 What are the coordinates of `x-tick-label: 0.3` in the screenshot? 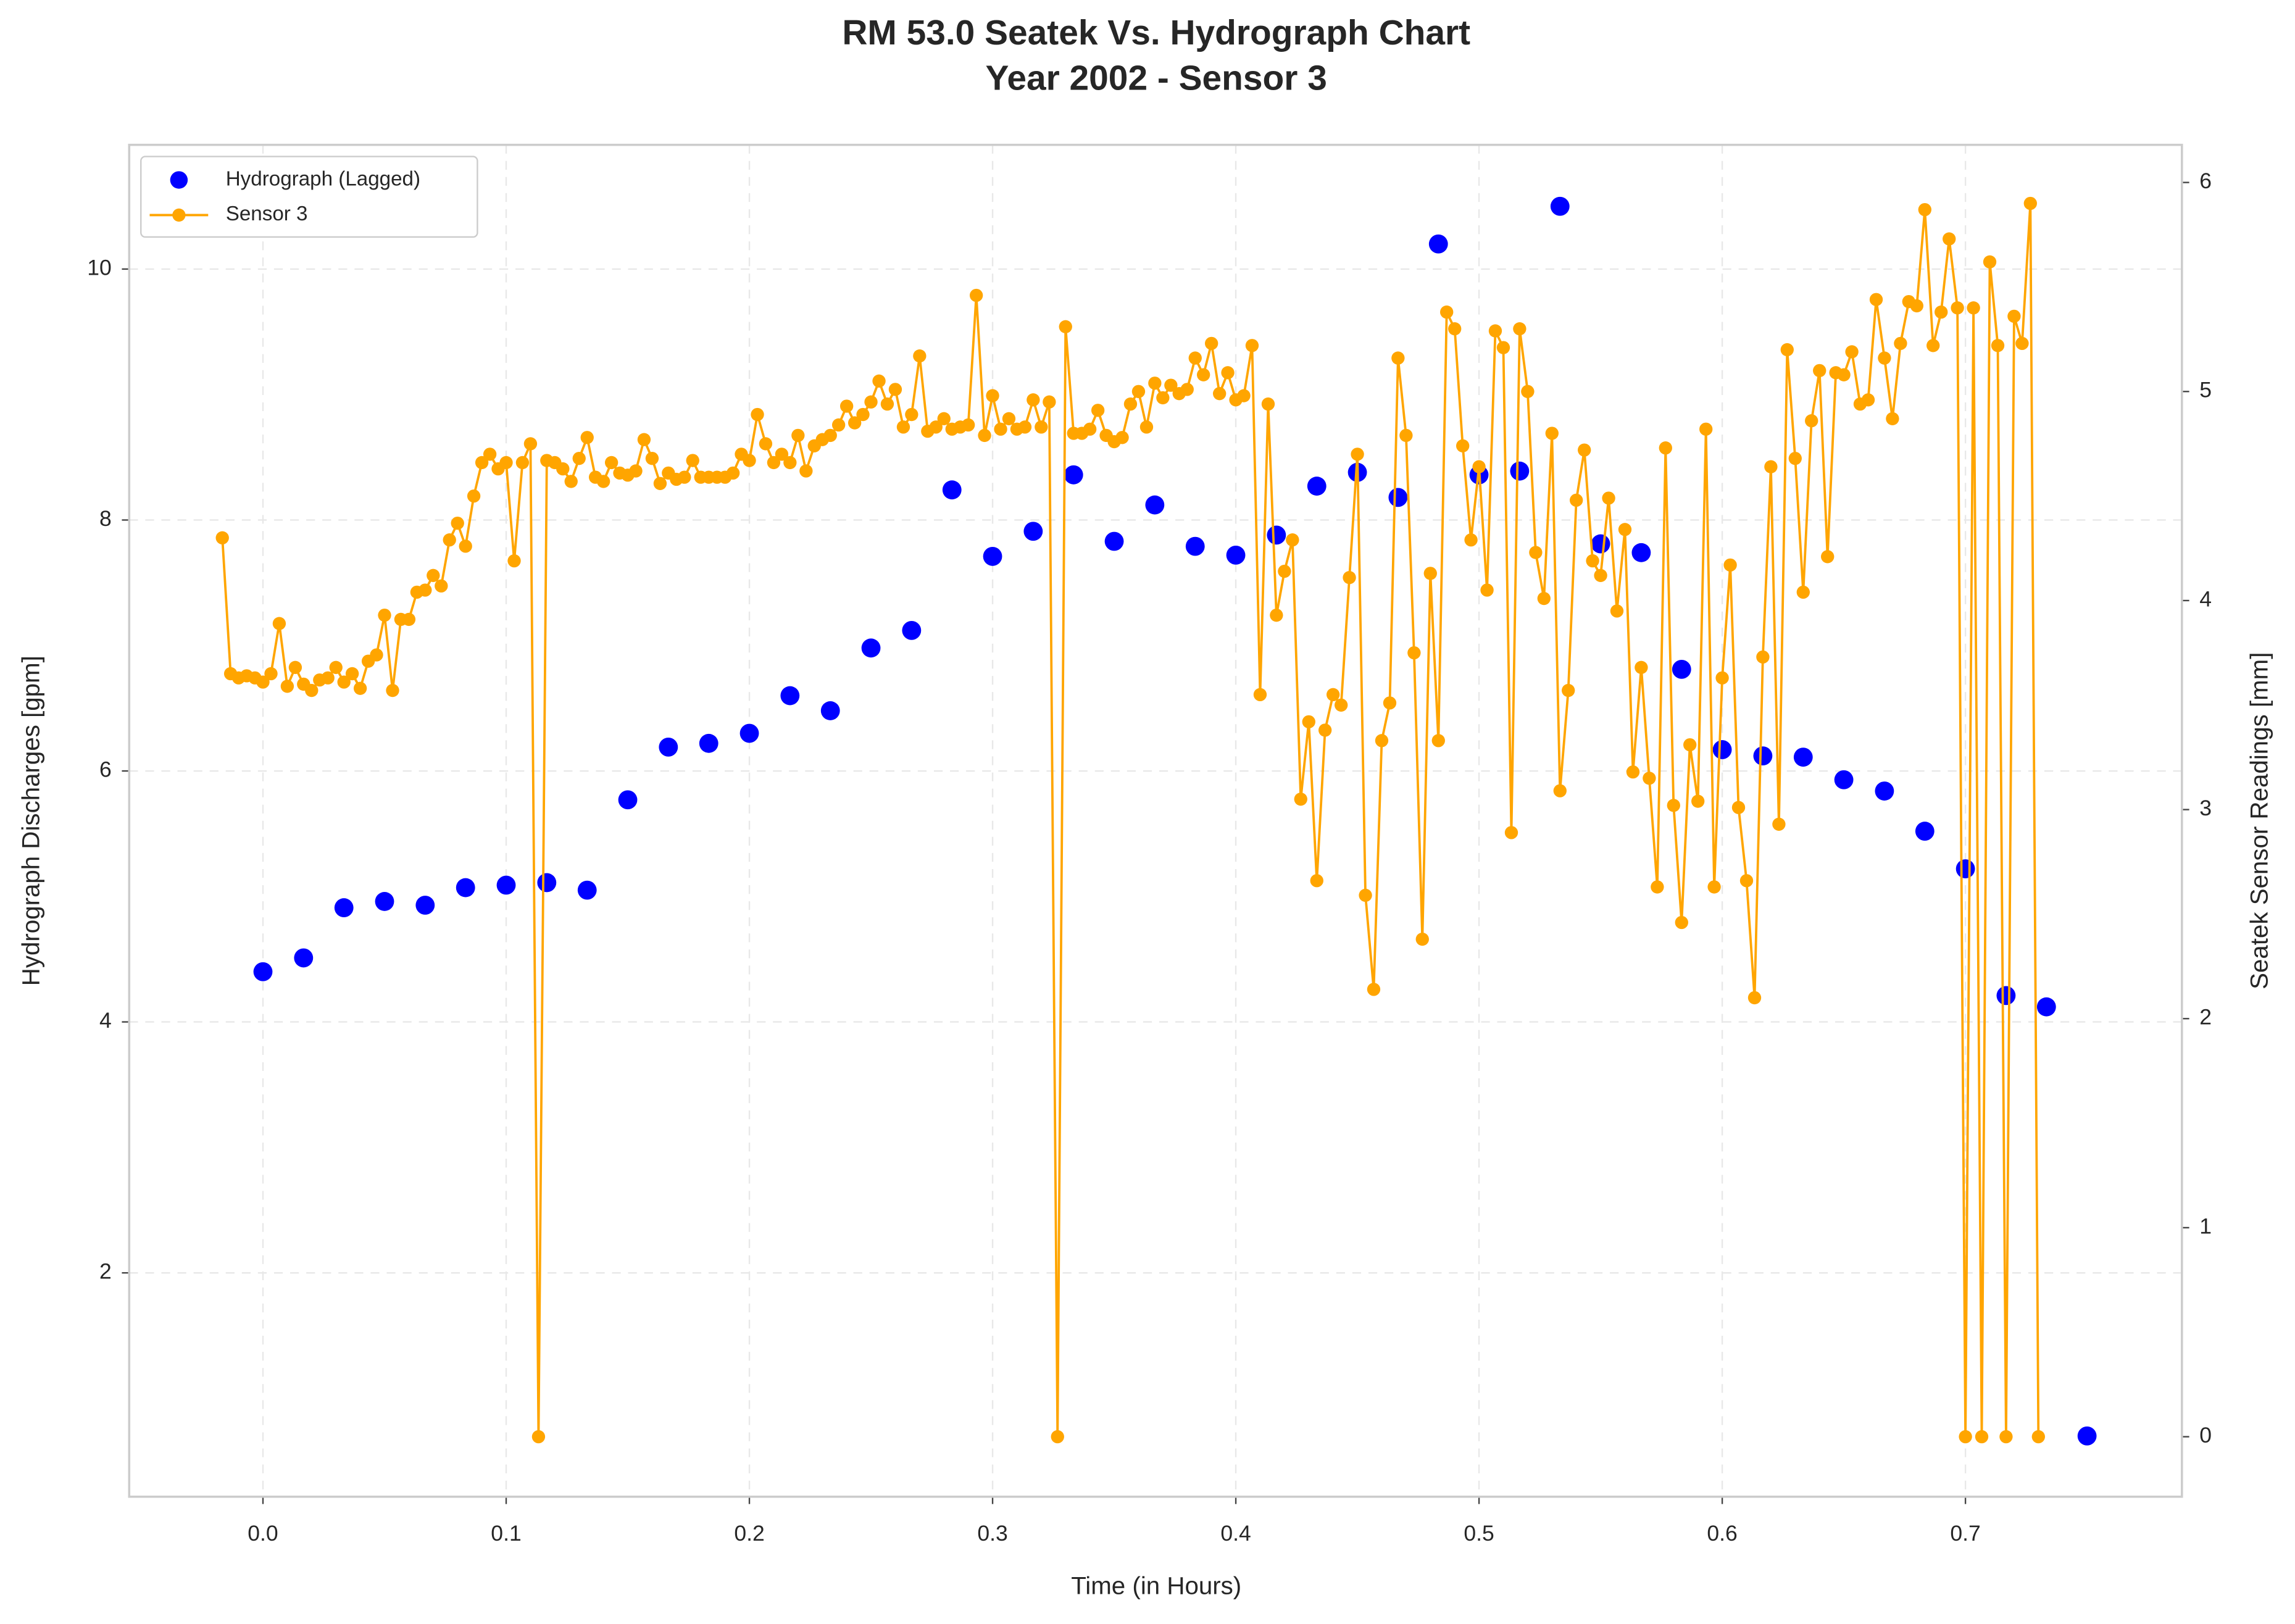 It's located at (992, 1533).